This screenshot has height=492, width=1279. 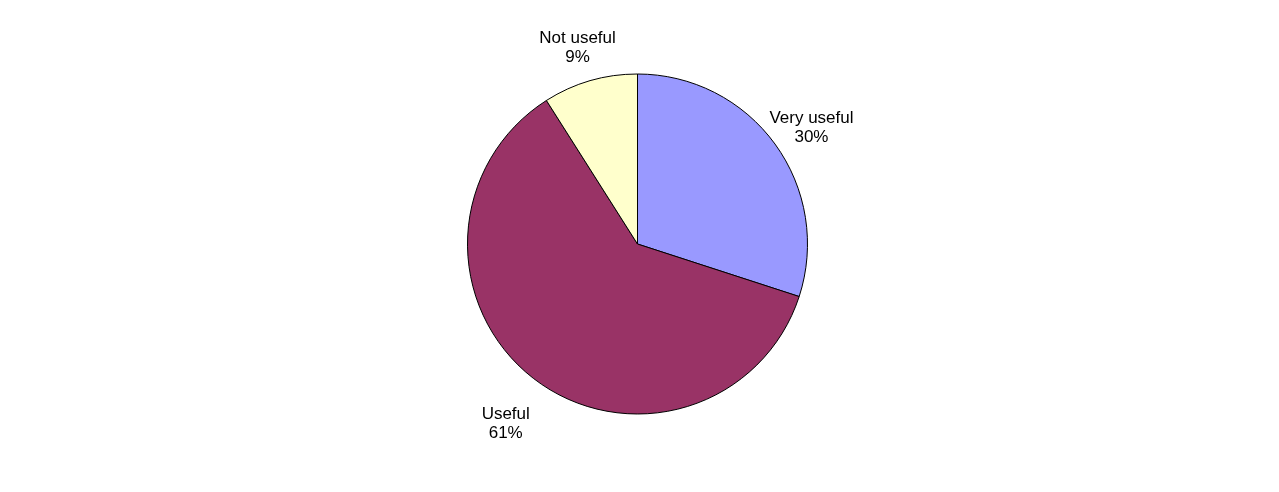 What do you see at coordinates (577, 37) in the screenshot?
I see `slice-label: Not useful` at bounding box center [577, 37].